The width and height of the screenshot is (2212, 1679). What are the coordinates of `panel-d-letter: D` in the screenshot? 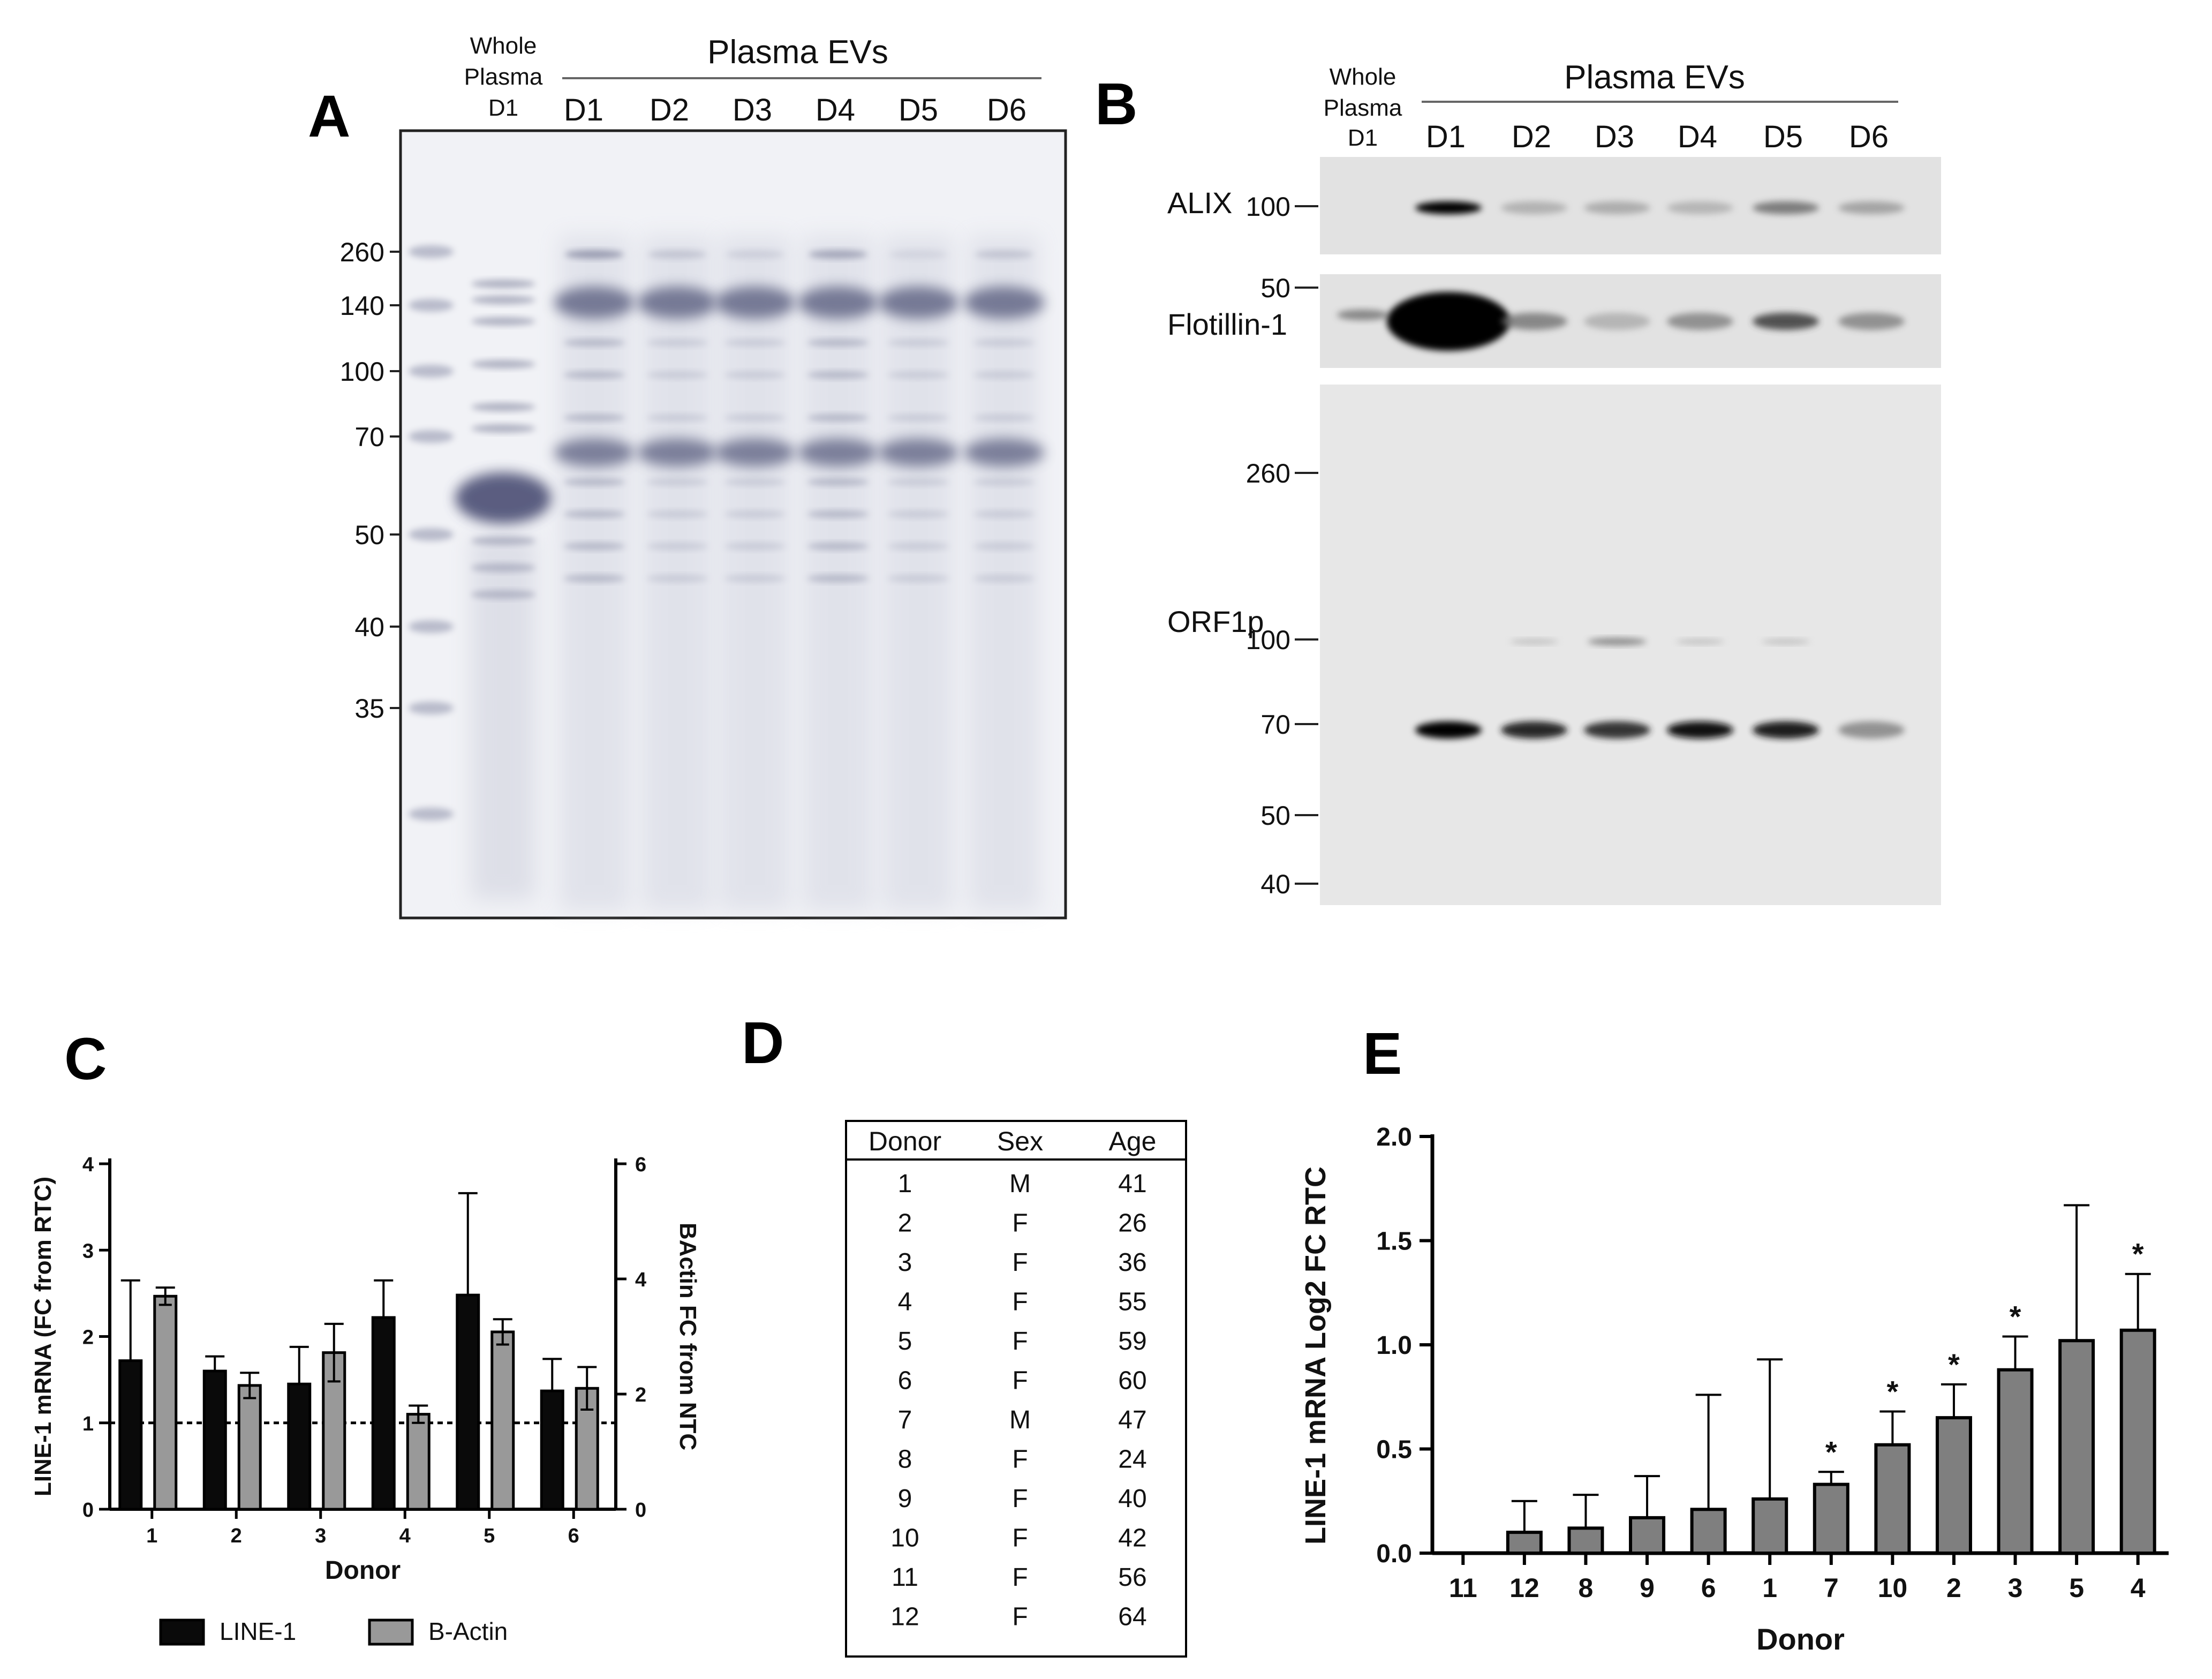 It's located at (763, 1043).